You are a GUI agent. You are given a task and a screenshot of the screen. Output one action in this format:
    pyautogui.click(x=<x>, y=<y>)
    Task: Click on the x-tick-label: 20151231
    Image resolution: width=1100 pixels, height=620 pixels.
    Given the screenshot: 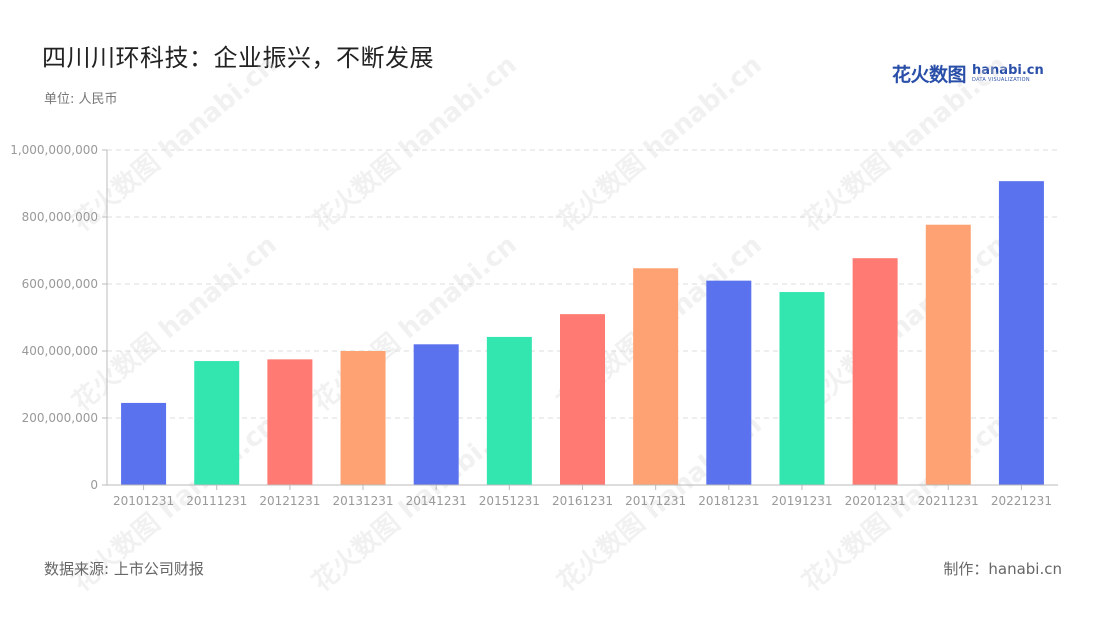 What is the action you would take?
    pyautogui.click(x=509, y=501)
    